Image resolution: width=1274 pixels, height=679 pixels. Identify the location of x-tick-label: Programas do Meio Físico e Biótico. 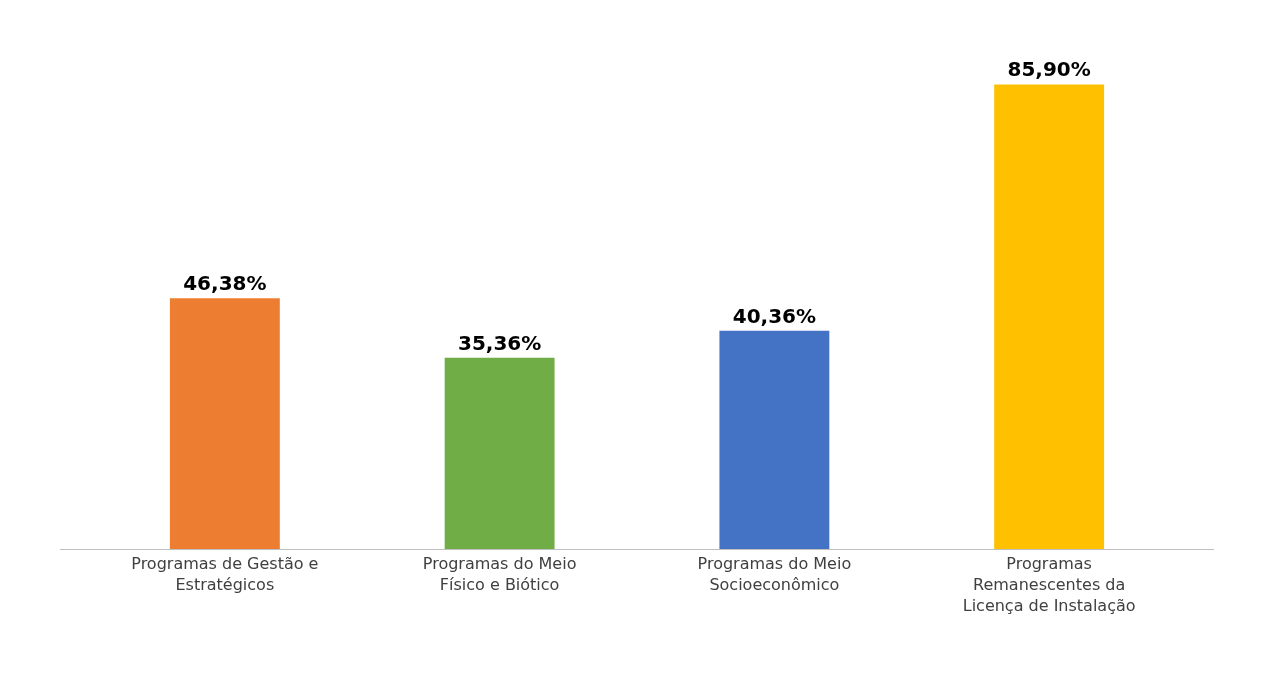
(499, 574).